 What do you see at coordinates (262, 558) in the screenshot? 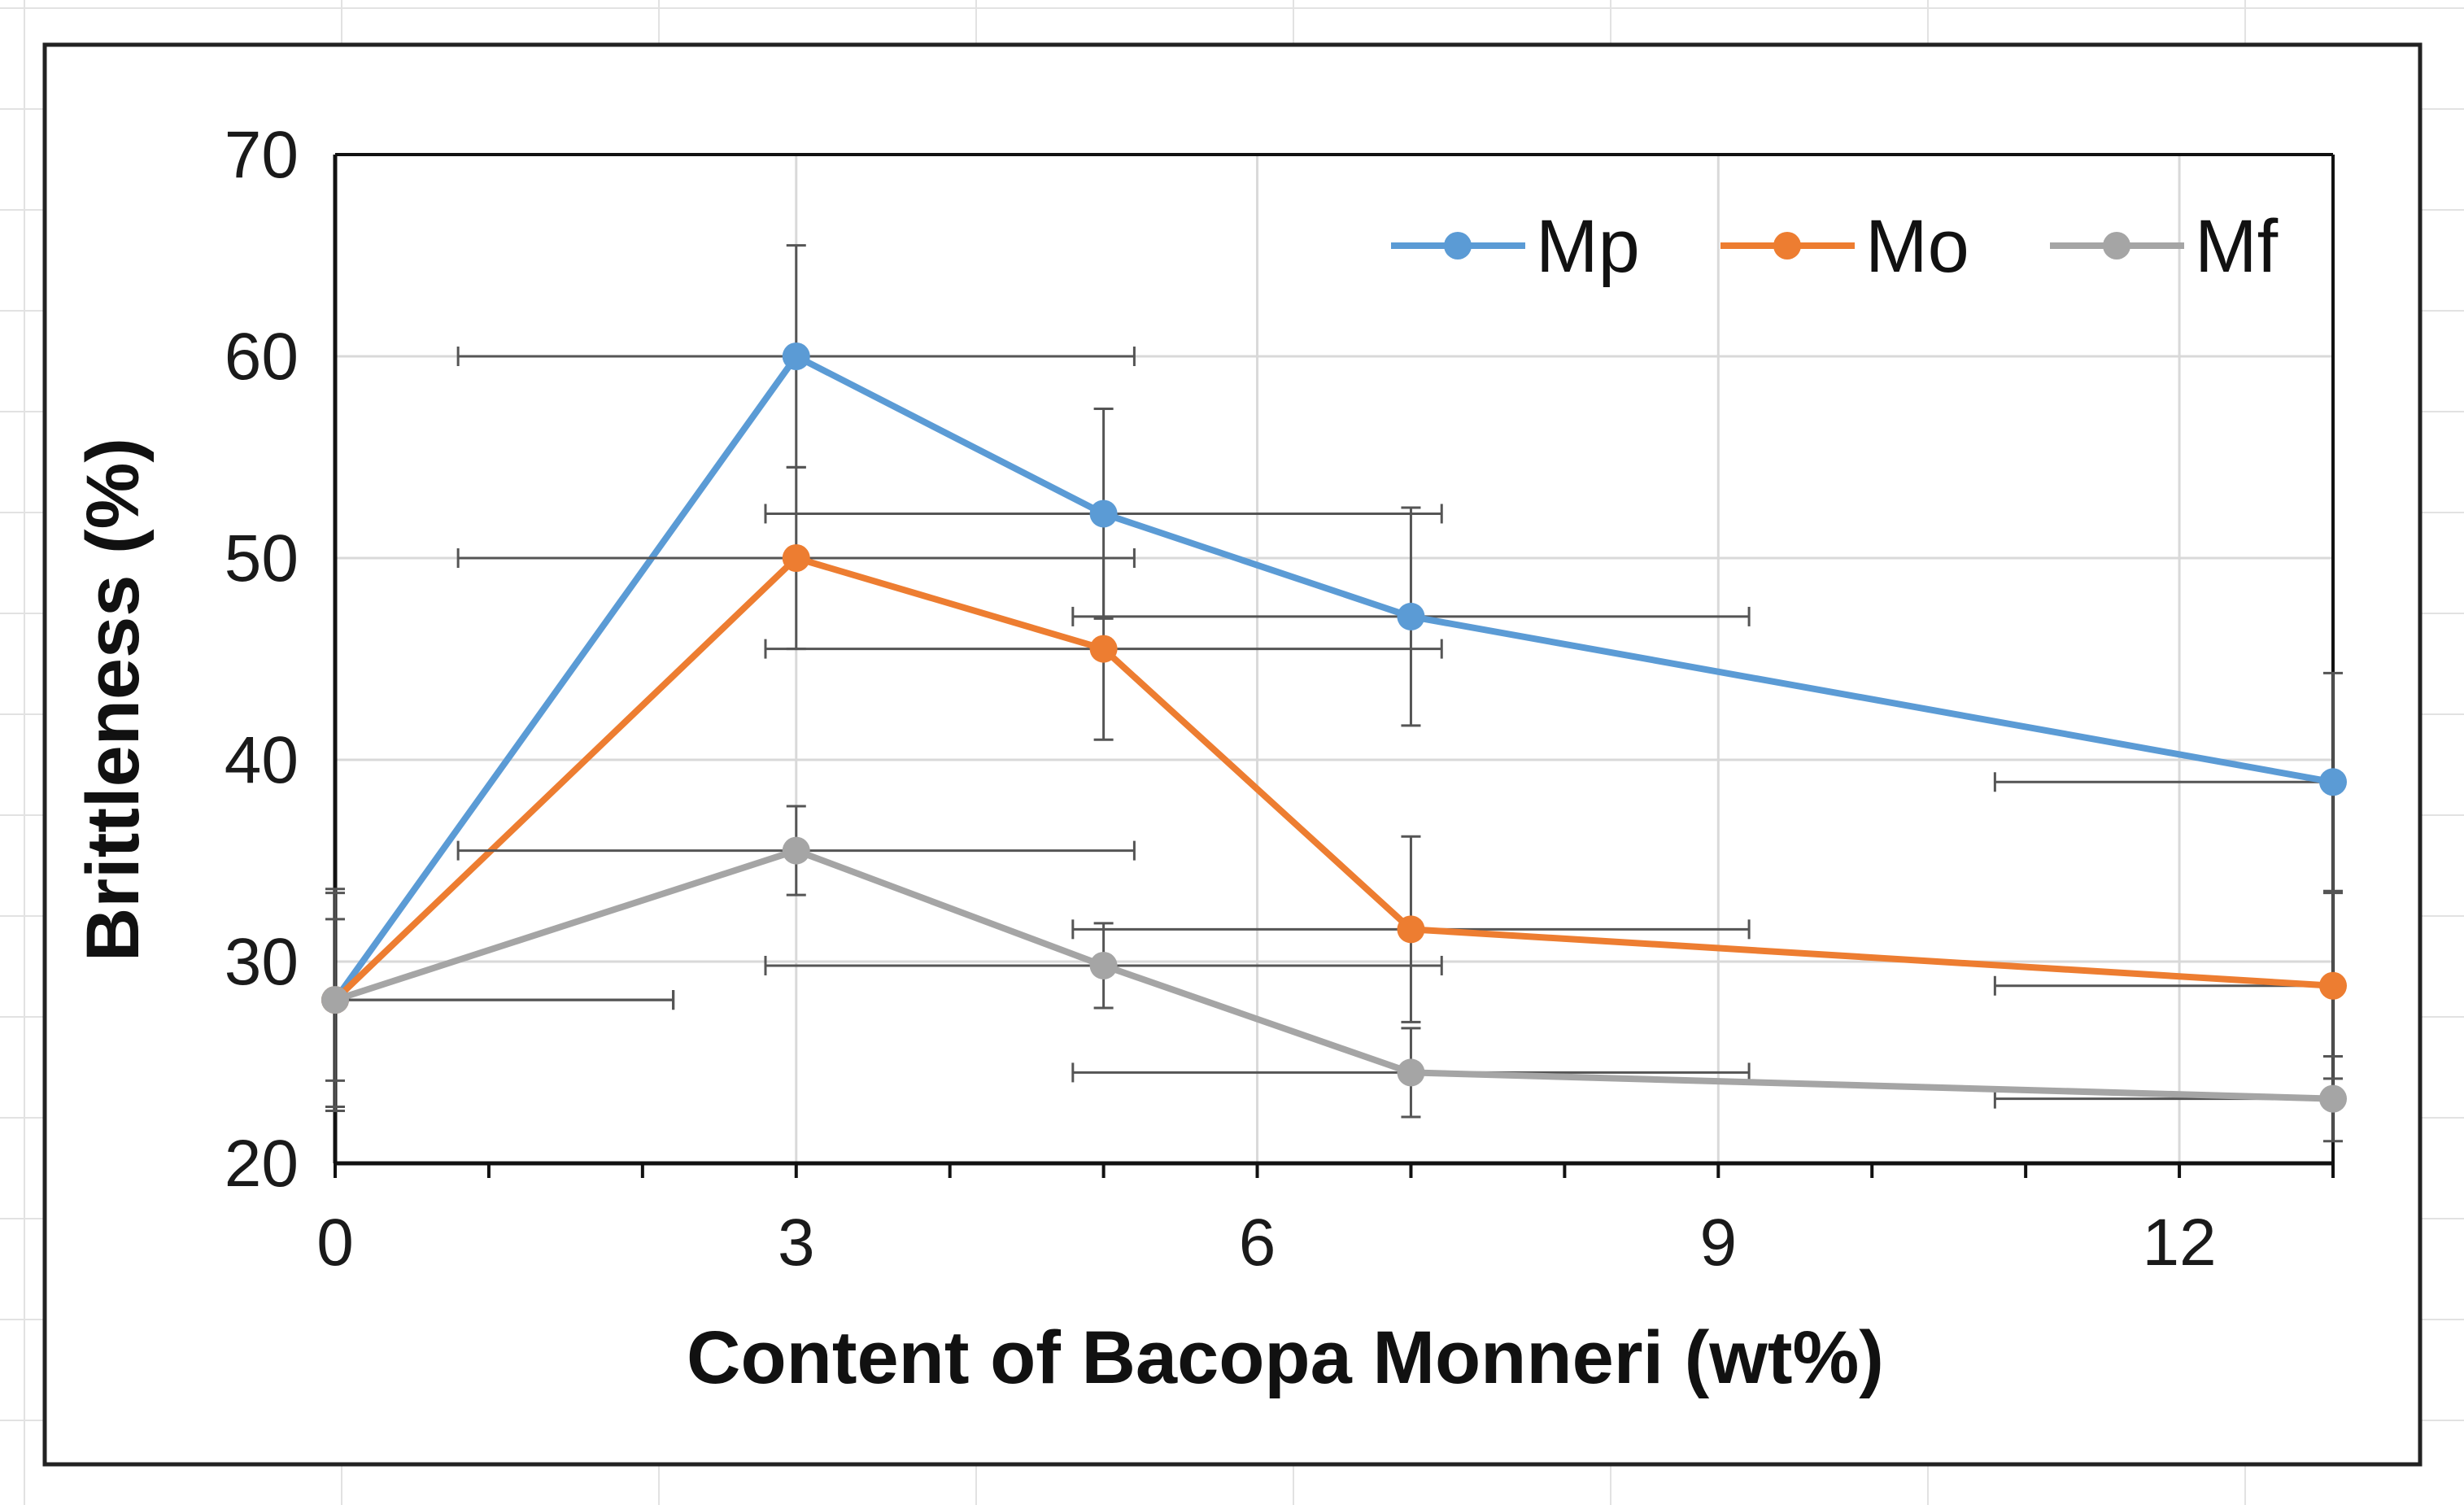
I see `y-tick-label: 50` at bounding box center [262, 558].